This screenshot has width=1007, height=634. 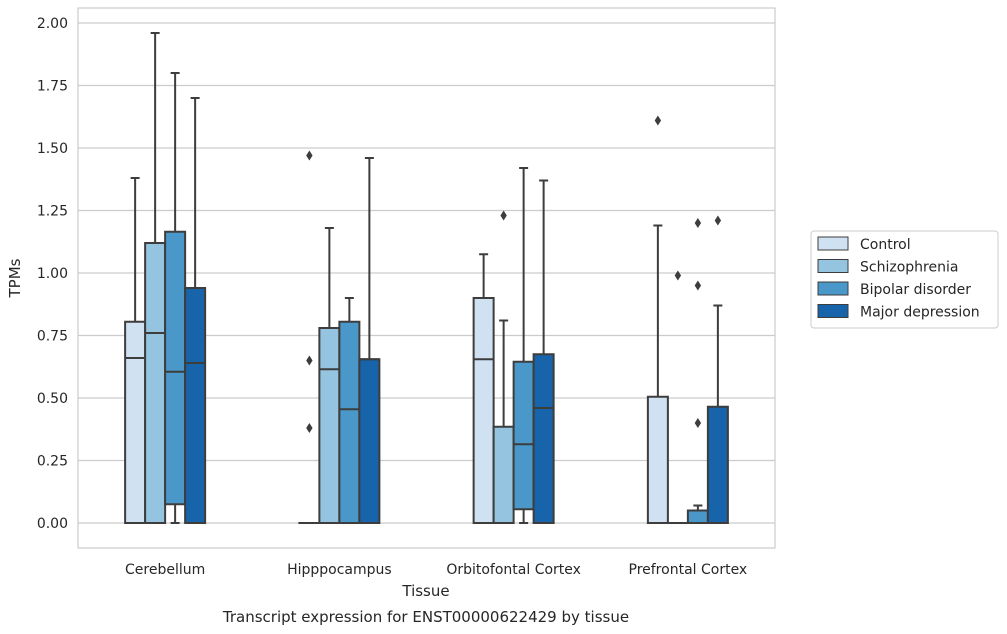 What do you see at coordinates (915, 290) in the screenshot?
I see `legend-label: Bipolar disorder` at bounding box center [915, 290].